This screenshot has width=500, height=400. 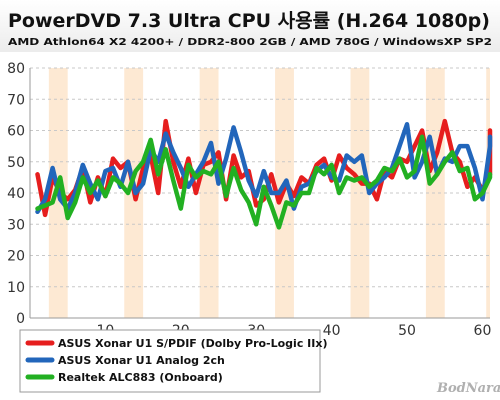 I want to click on y-tick-label: 50, so click(x=16, y=163).